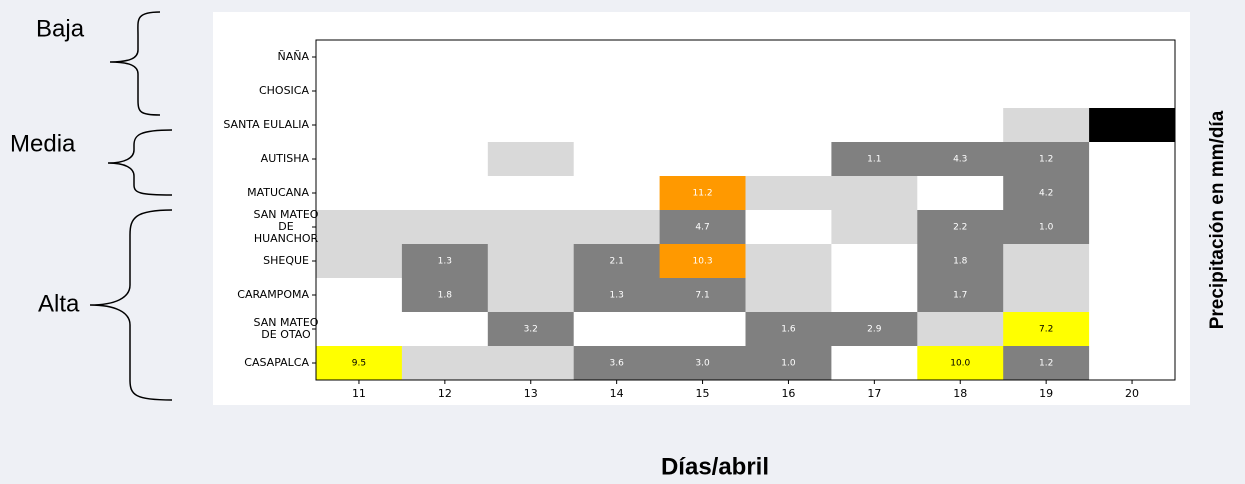 The image size is (1245, 484). I want to click on cell-label: 11.2, so click(703, 194).